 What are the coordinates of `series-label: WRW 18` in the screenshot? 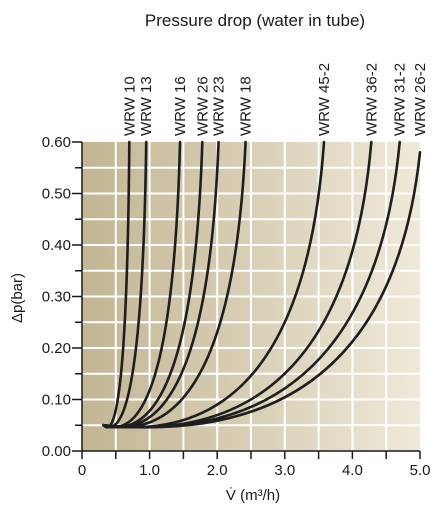 It's located at (246, 106).